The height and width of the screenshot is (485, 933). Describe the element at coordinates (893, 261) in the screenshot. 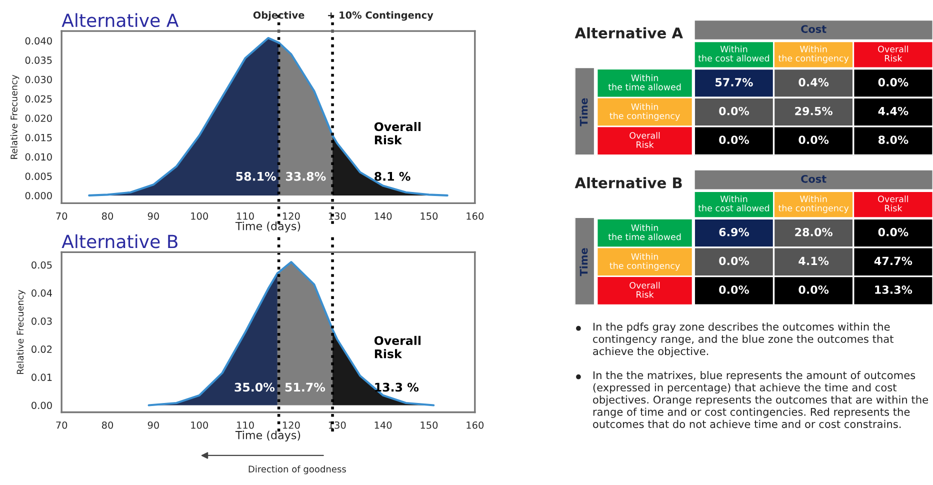

I see `data-label: 47.7%` at that location.